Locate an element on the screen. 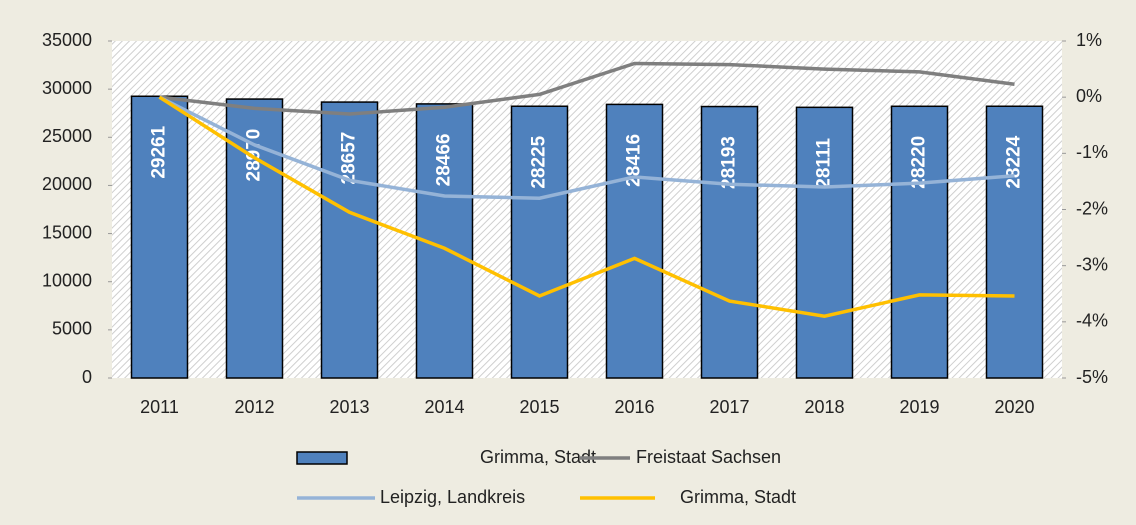 This screenshot has width=1136, height=525. y-tick-label: 30000 is located at coordinates (67, 88).